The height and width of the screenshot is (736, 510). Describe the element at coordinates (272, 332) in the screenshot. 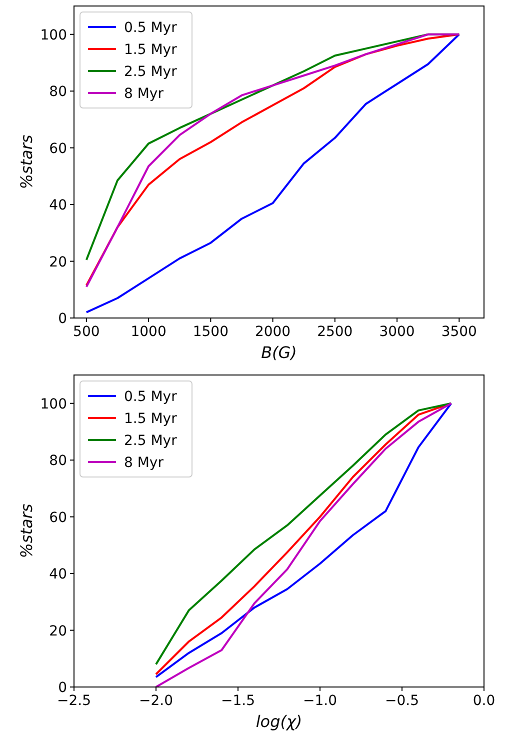

I see `x-tick-label: 2000` at that location.